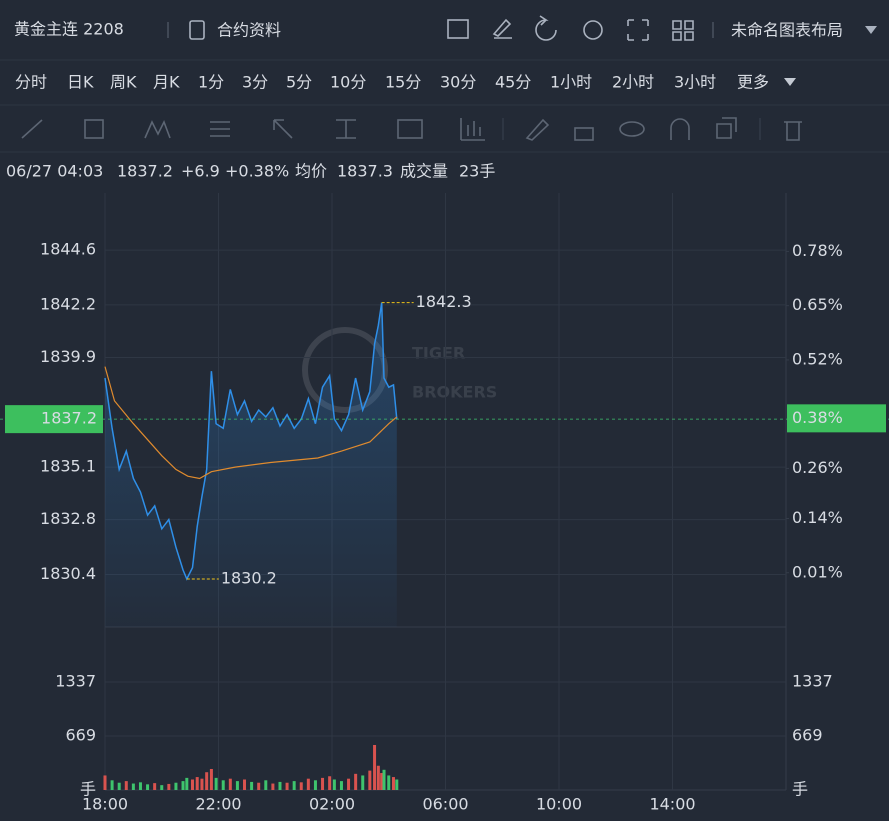  What do you see at coordinates (424, 171) in the screenshot?
I see `info-volume-label: 成交量` at bounding box center [424, 171].